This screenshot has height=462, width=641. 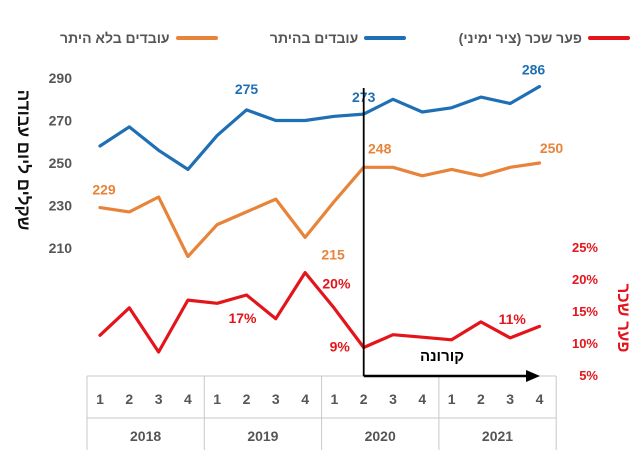 What do you see at coordinates (61, 163) in the screenshot?
I see `left-axis-tick: 250` at bounding box center [61, 163].